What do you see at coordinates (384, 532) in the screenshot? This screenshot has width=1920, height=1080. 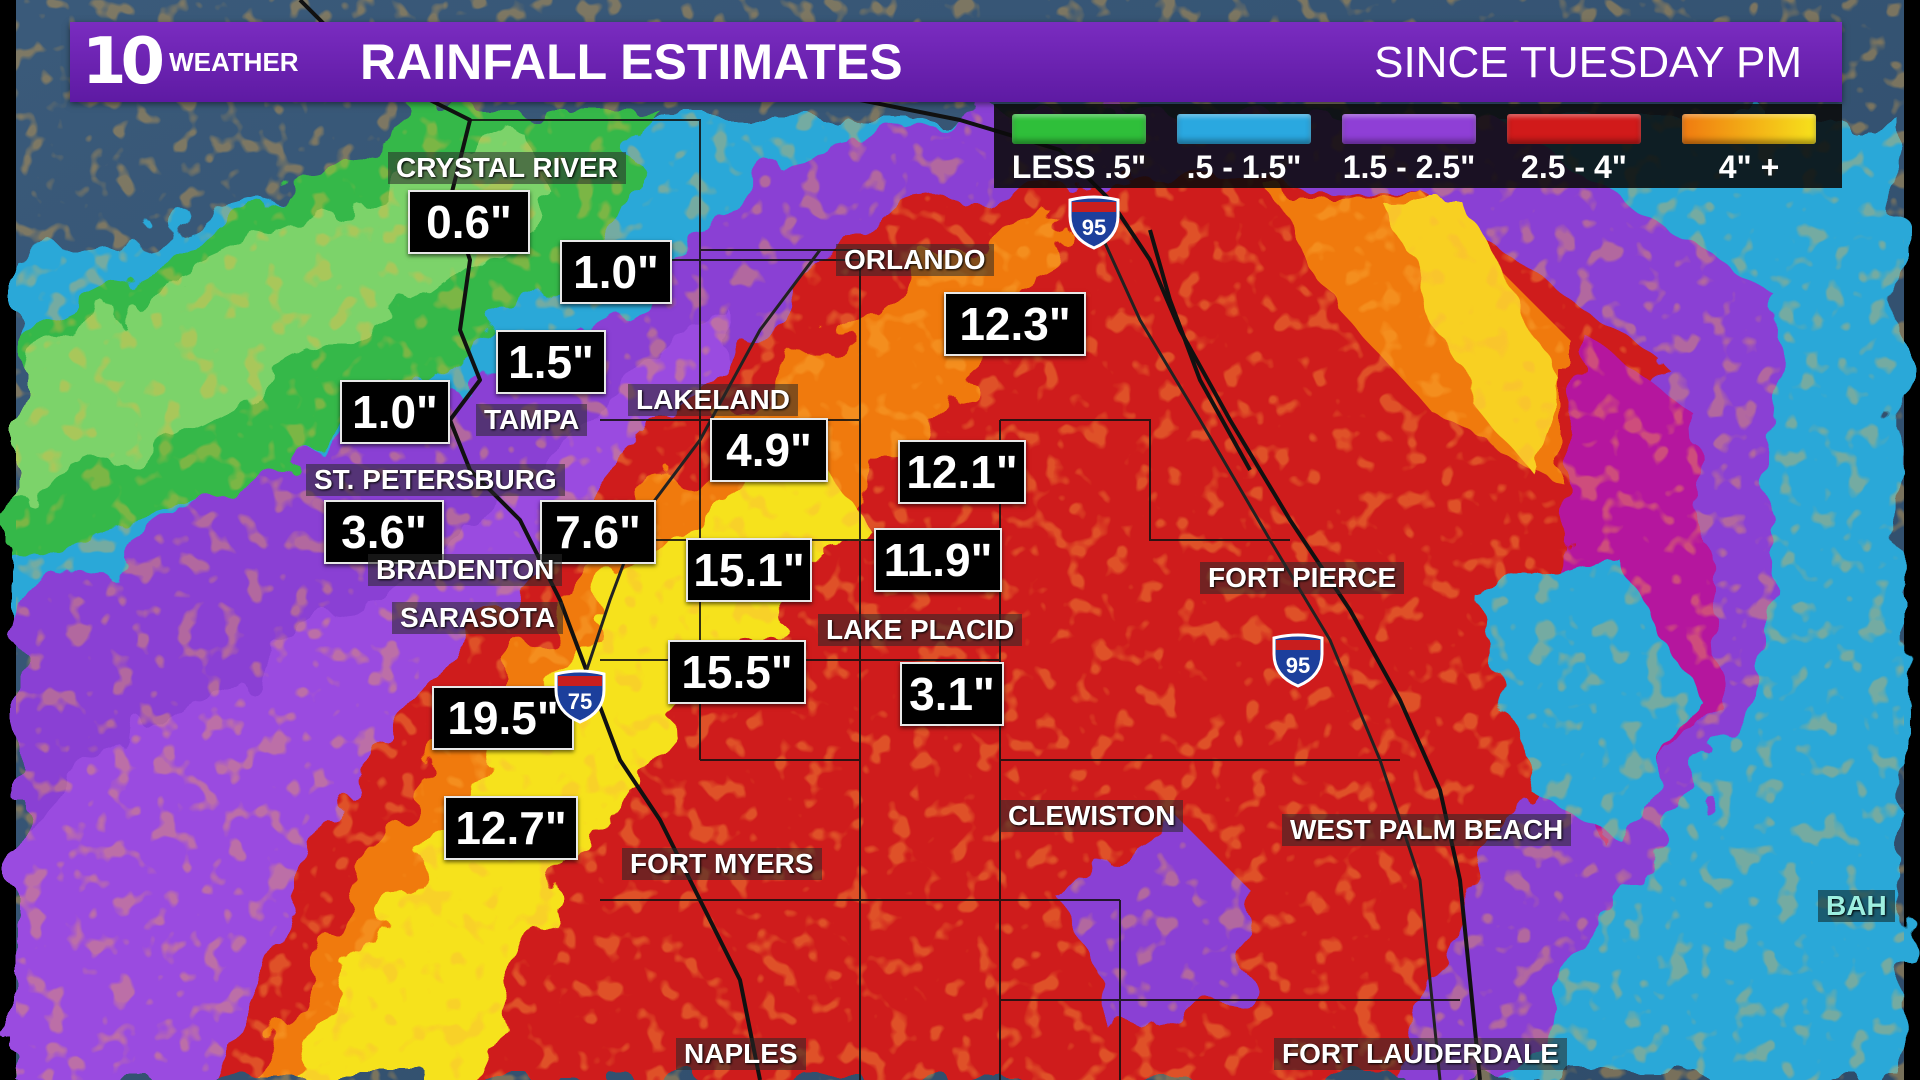 I see `rainfall-value: 3.6"` at bounding box center [384, 532].